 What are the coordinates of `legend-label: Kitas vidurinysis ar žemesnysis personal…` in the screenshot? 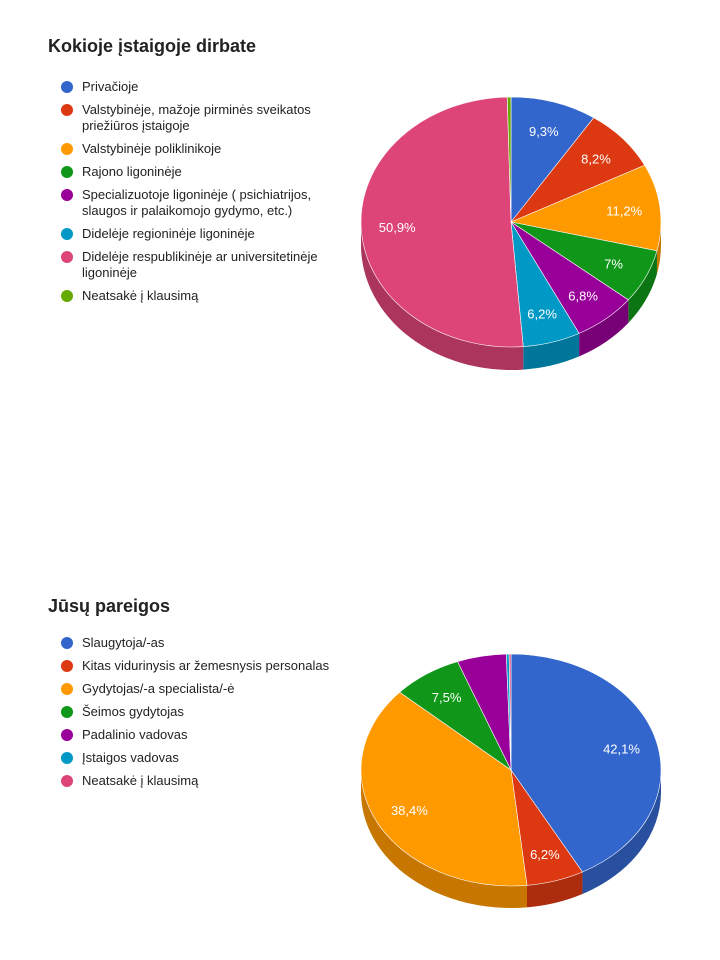 It's located at (206, 665).